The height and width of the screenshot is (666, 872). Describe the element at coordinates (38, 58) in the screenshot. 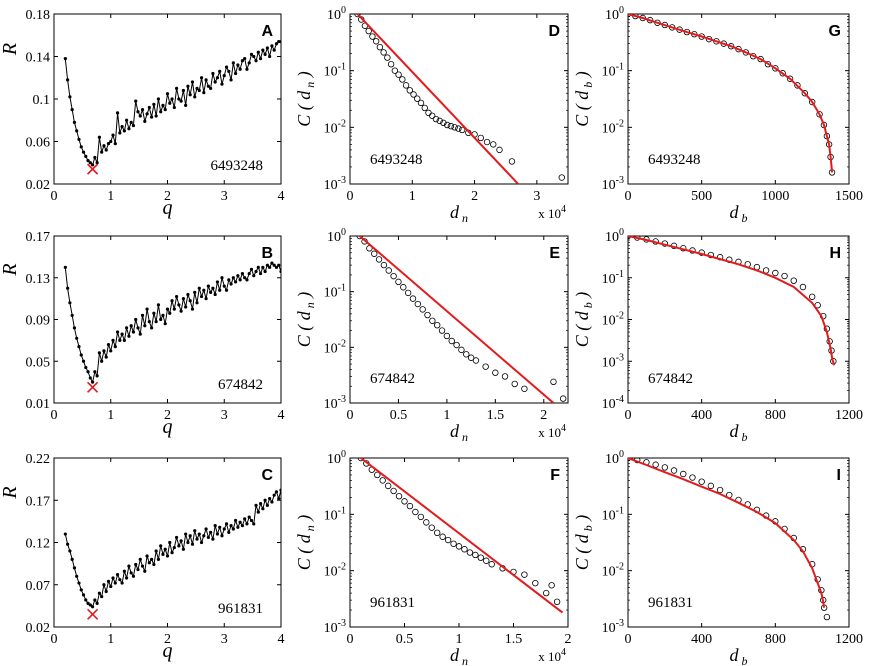

I see `y-tick-label: 0.14` at that location.